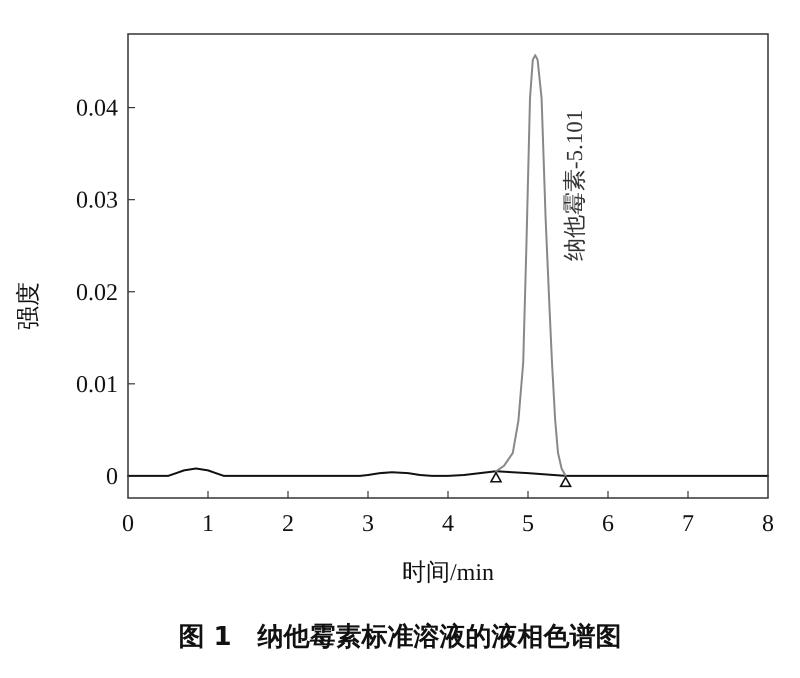 Image resolution: width=800 pixels, height=678 pixels. I want to click on y-tick-label: 0.01, so click(97, 385).